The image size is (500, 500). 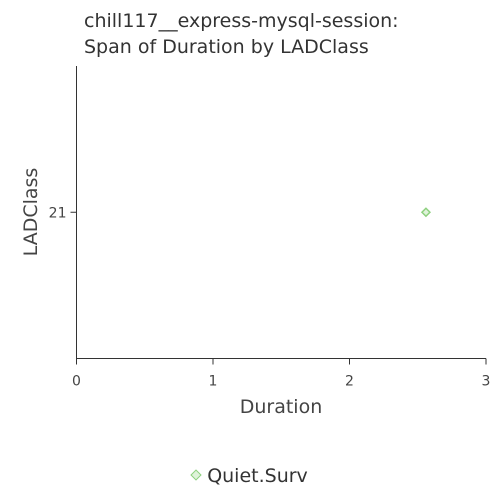 What do you see at coordinates (213, 382) in the screenshot?
I see `x-tick-label: 1` at bounding box center [213, 382].